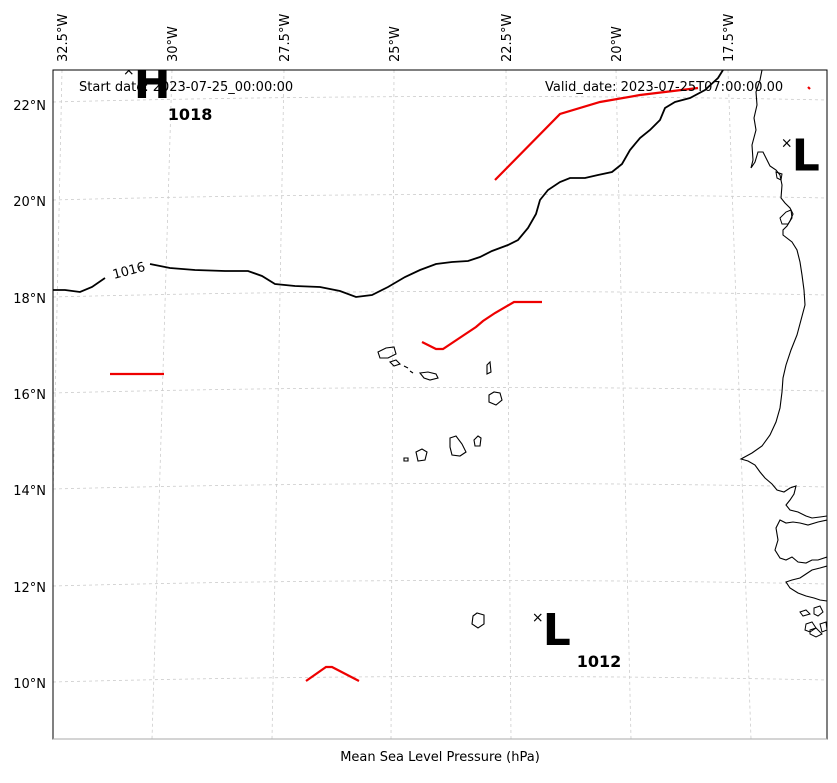  What do you see at coordinates (440, 487) in the screenshot?
I see `cape-verde-islands` at bounding box center [440, 487].